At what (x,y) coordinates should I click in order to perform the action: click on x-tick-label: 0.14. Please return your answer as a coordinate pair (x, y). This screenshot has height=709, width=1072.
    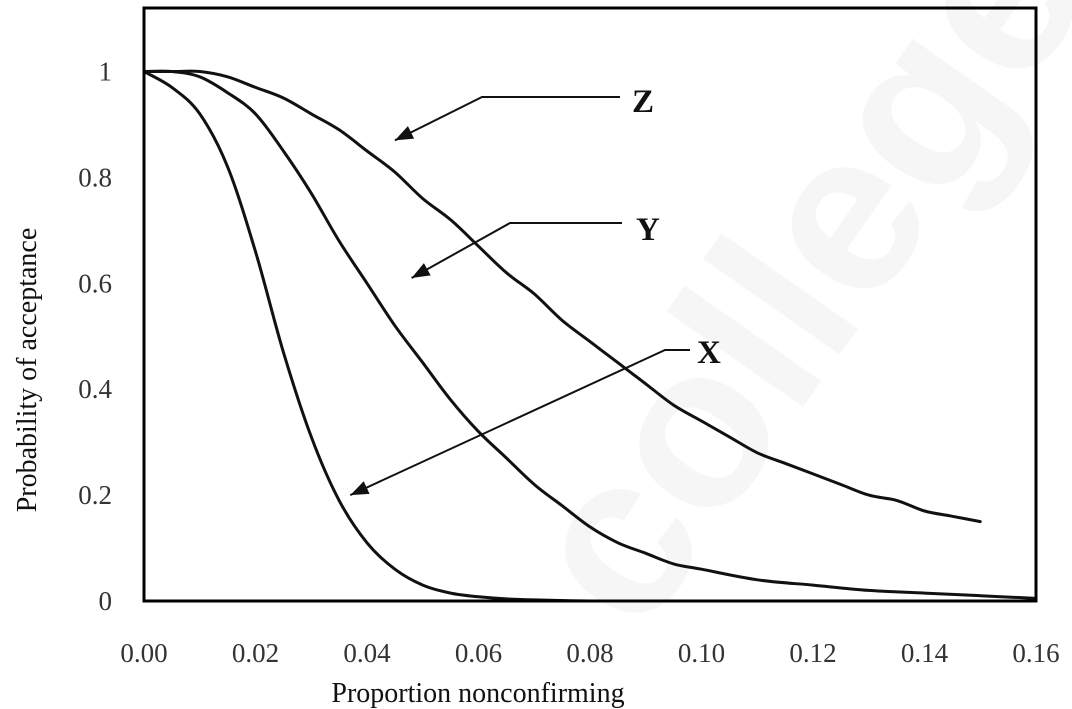
    Looking at the image, I should click on (925, 653).